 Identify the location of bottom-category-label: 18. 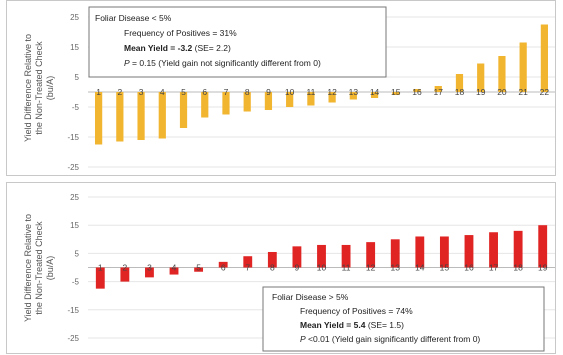
(518, 268).